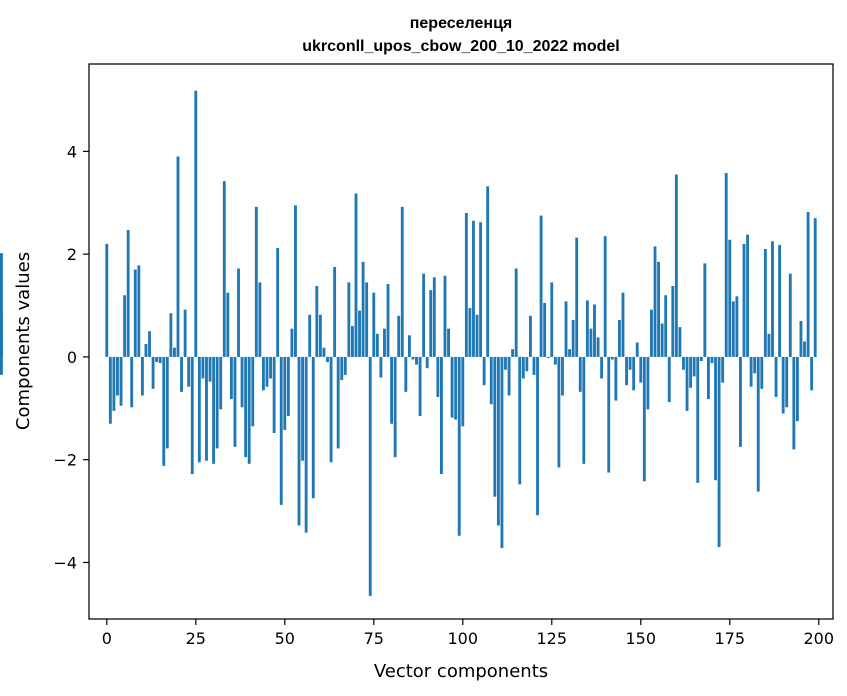 The height and width of the screenshot is (696, 847). I want to click on y-tick-label: −2, so click(65, 460).